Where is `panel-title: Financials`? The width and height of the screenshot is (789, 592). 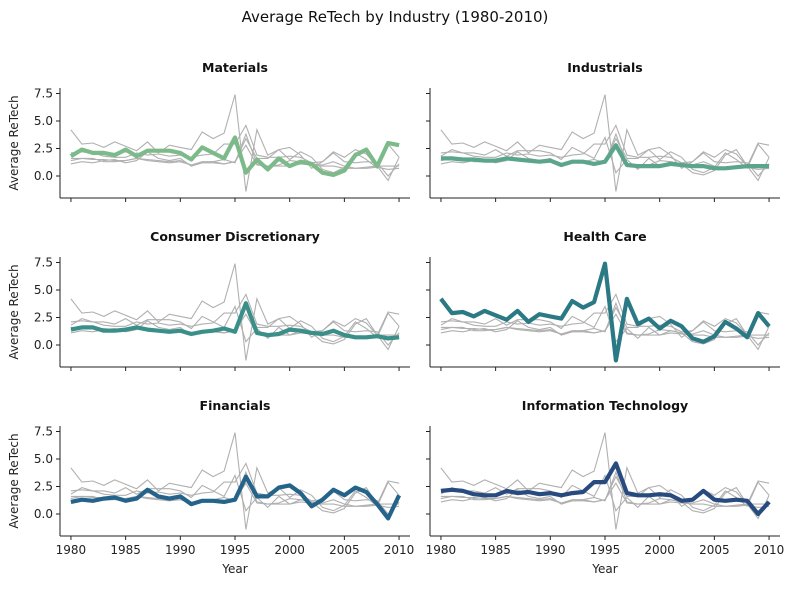
panel-title: Financials is located at coordinates (235, 405).